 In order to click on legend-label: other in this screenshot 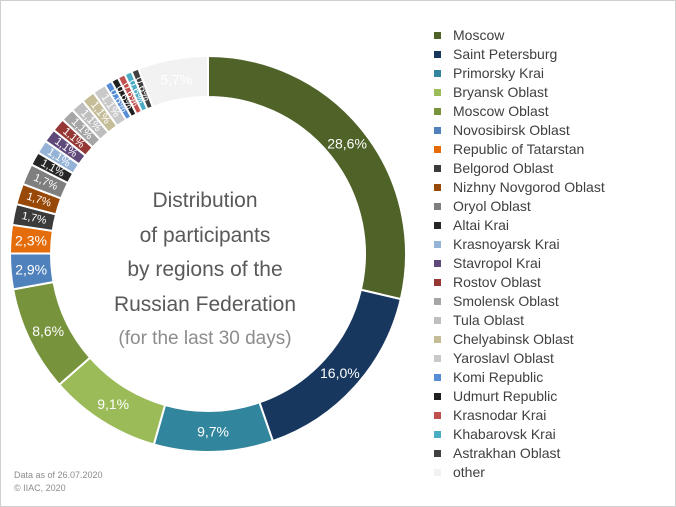, I will do `click(469, 472)`.